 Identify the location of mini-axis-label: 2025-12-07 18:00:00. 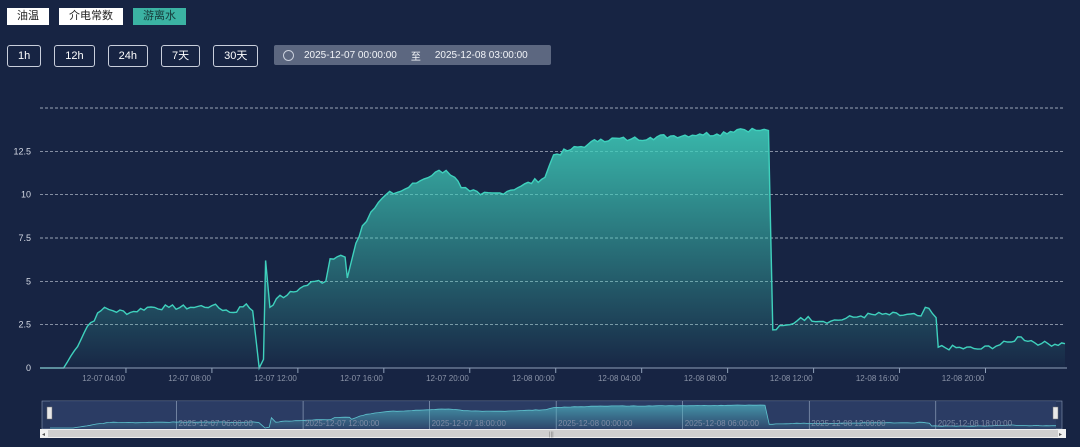
(469, 423).